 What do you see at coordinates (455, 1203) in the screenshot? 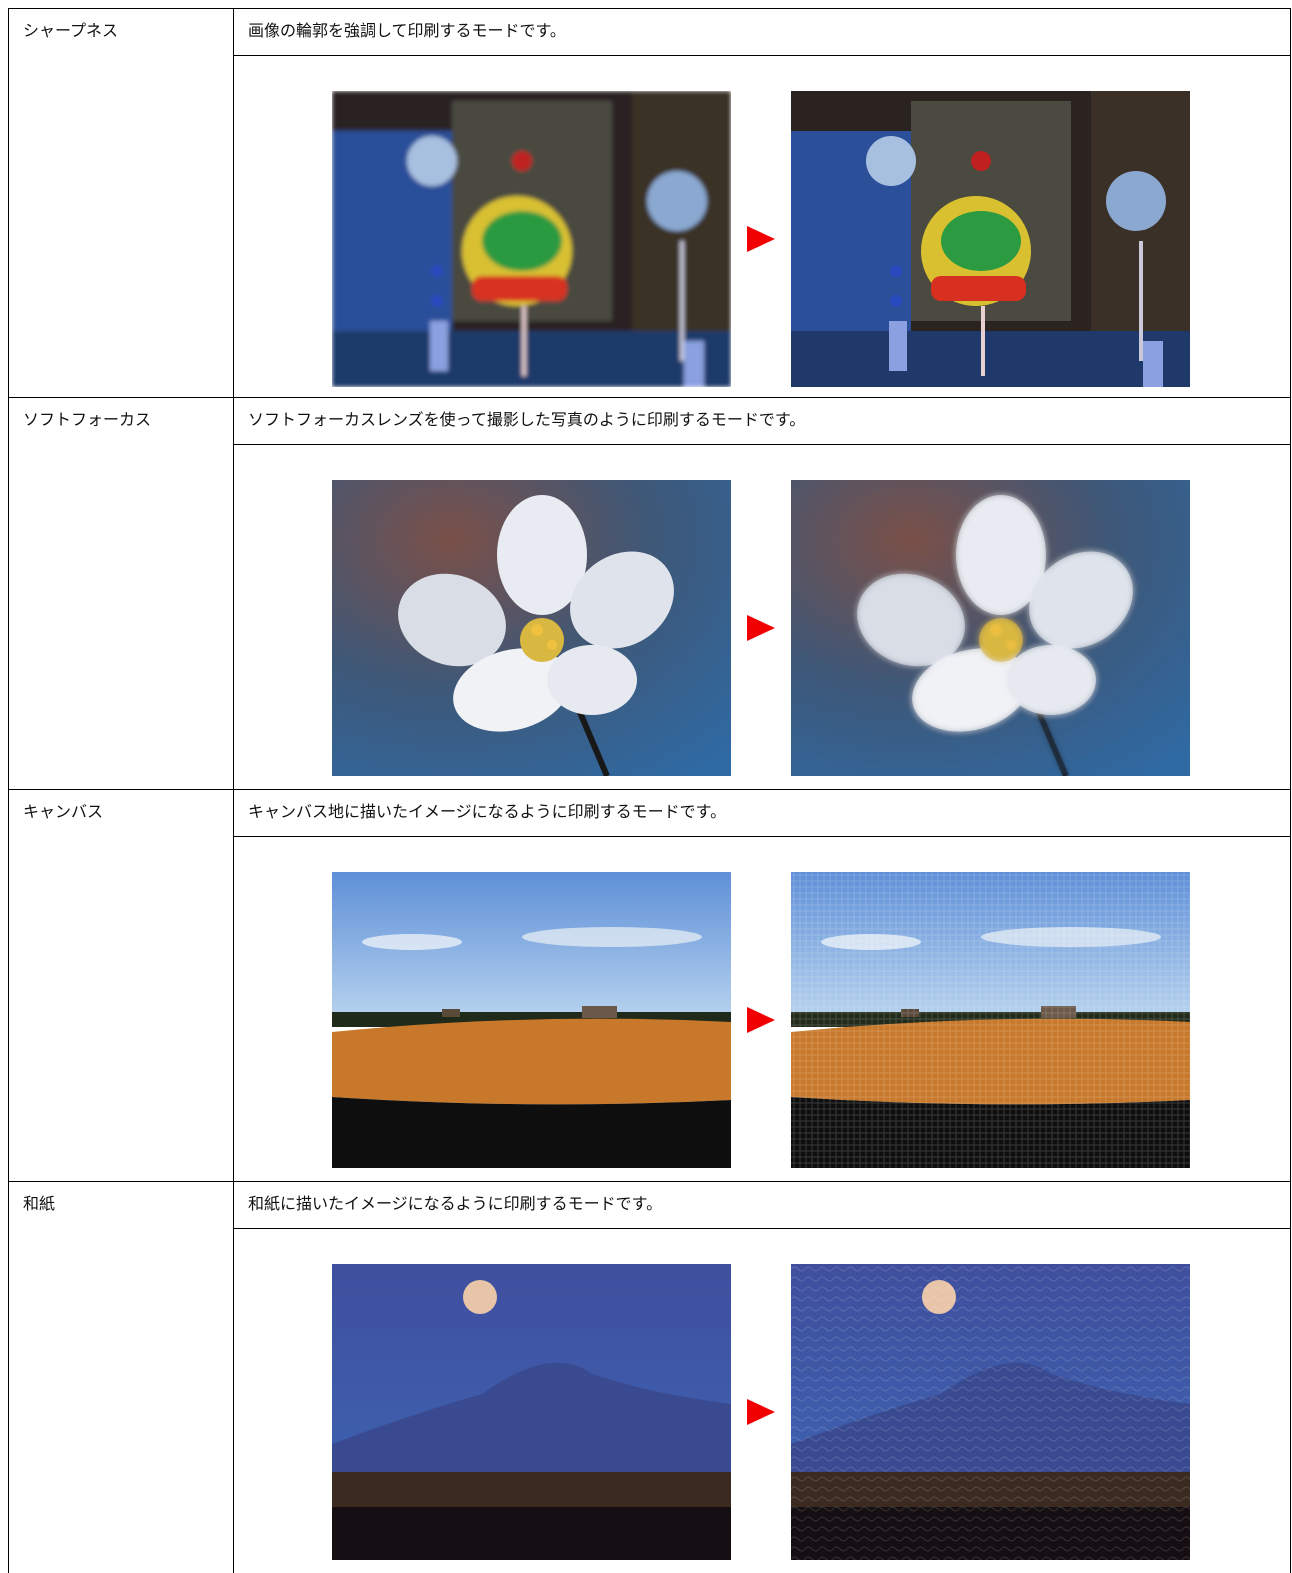
I see `mode-description: 和紙に描いたイメージになるように印刷するモードです。` at bounding box center [455, 1203].